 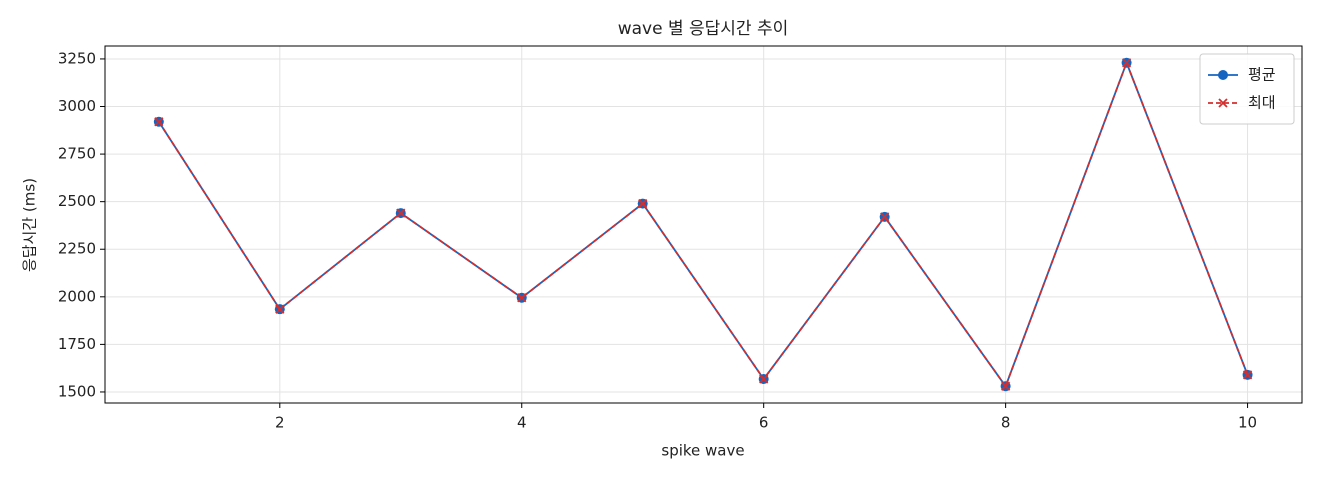 What do you see at coordinates (702, 451) in the screenshot?
I see `x-axis-label: spike wave` at bounding box center [702, 451].